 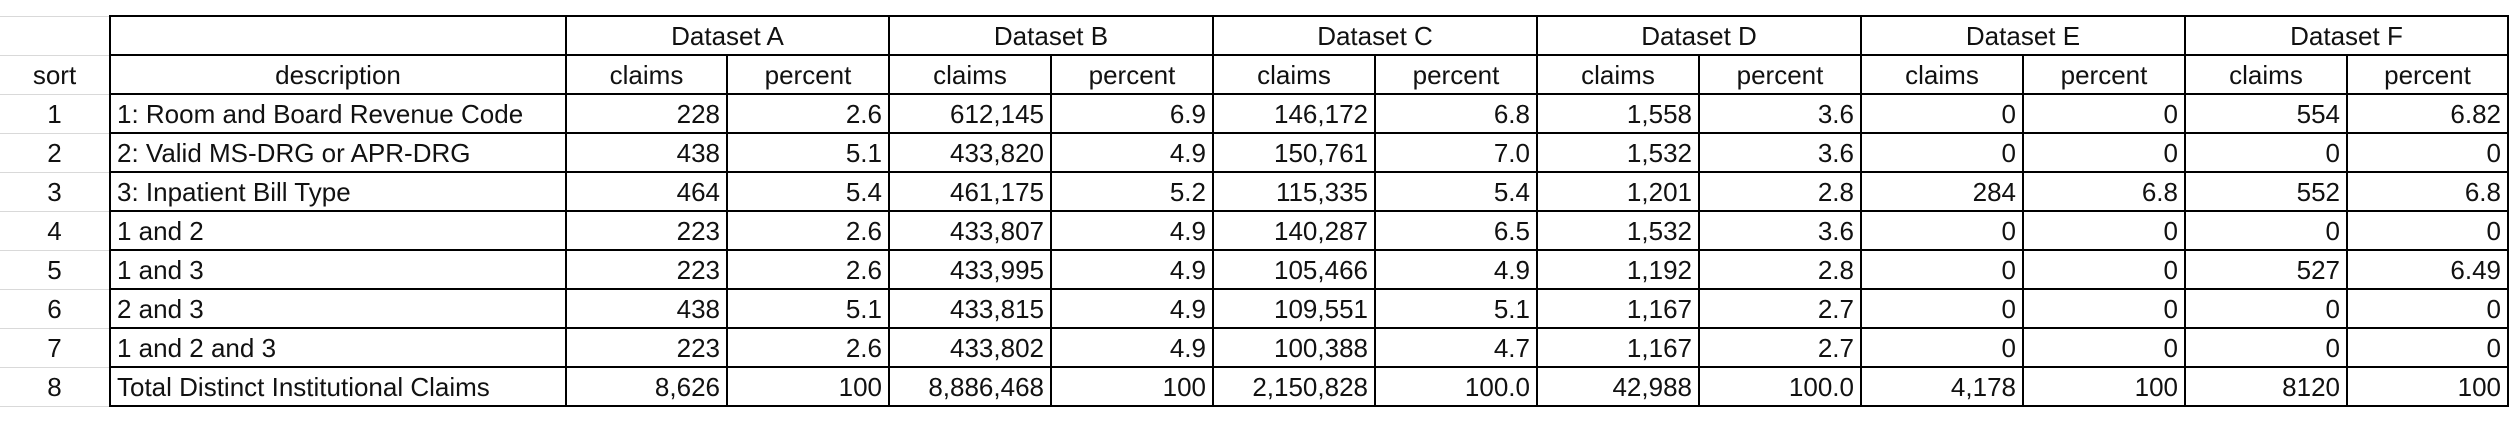 What do you see at coordinates (1942, 191) in the screenshot?
I see `claims-cell: 284` at bounding box center [1942, 191].